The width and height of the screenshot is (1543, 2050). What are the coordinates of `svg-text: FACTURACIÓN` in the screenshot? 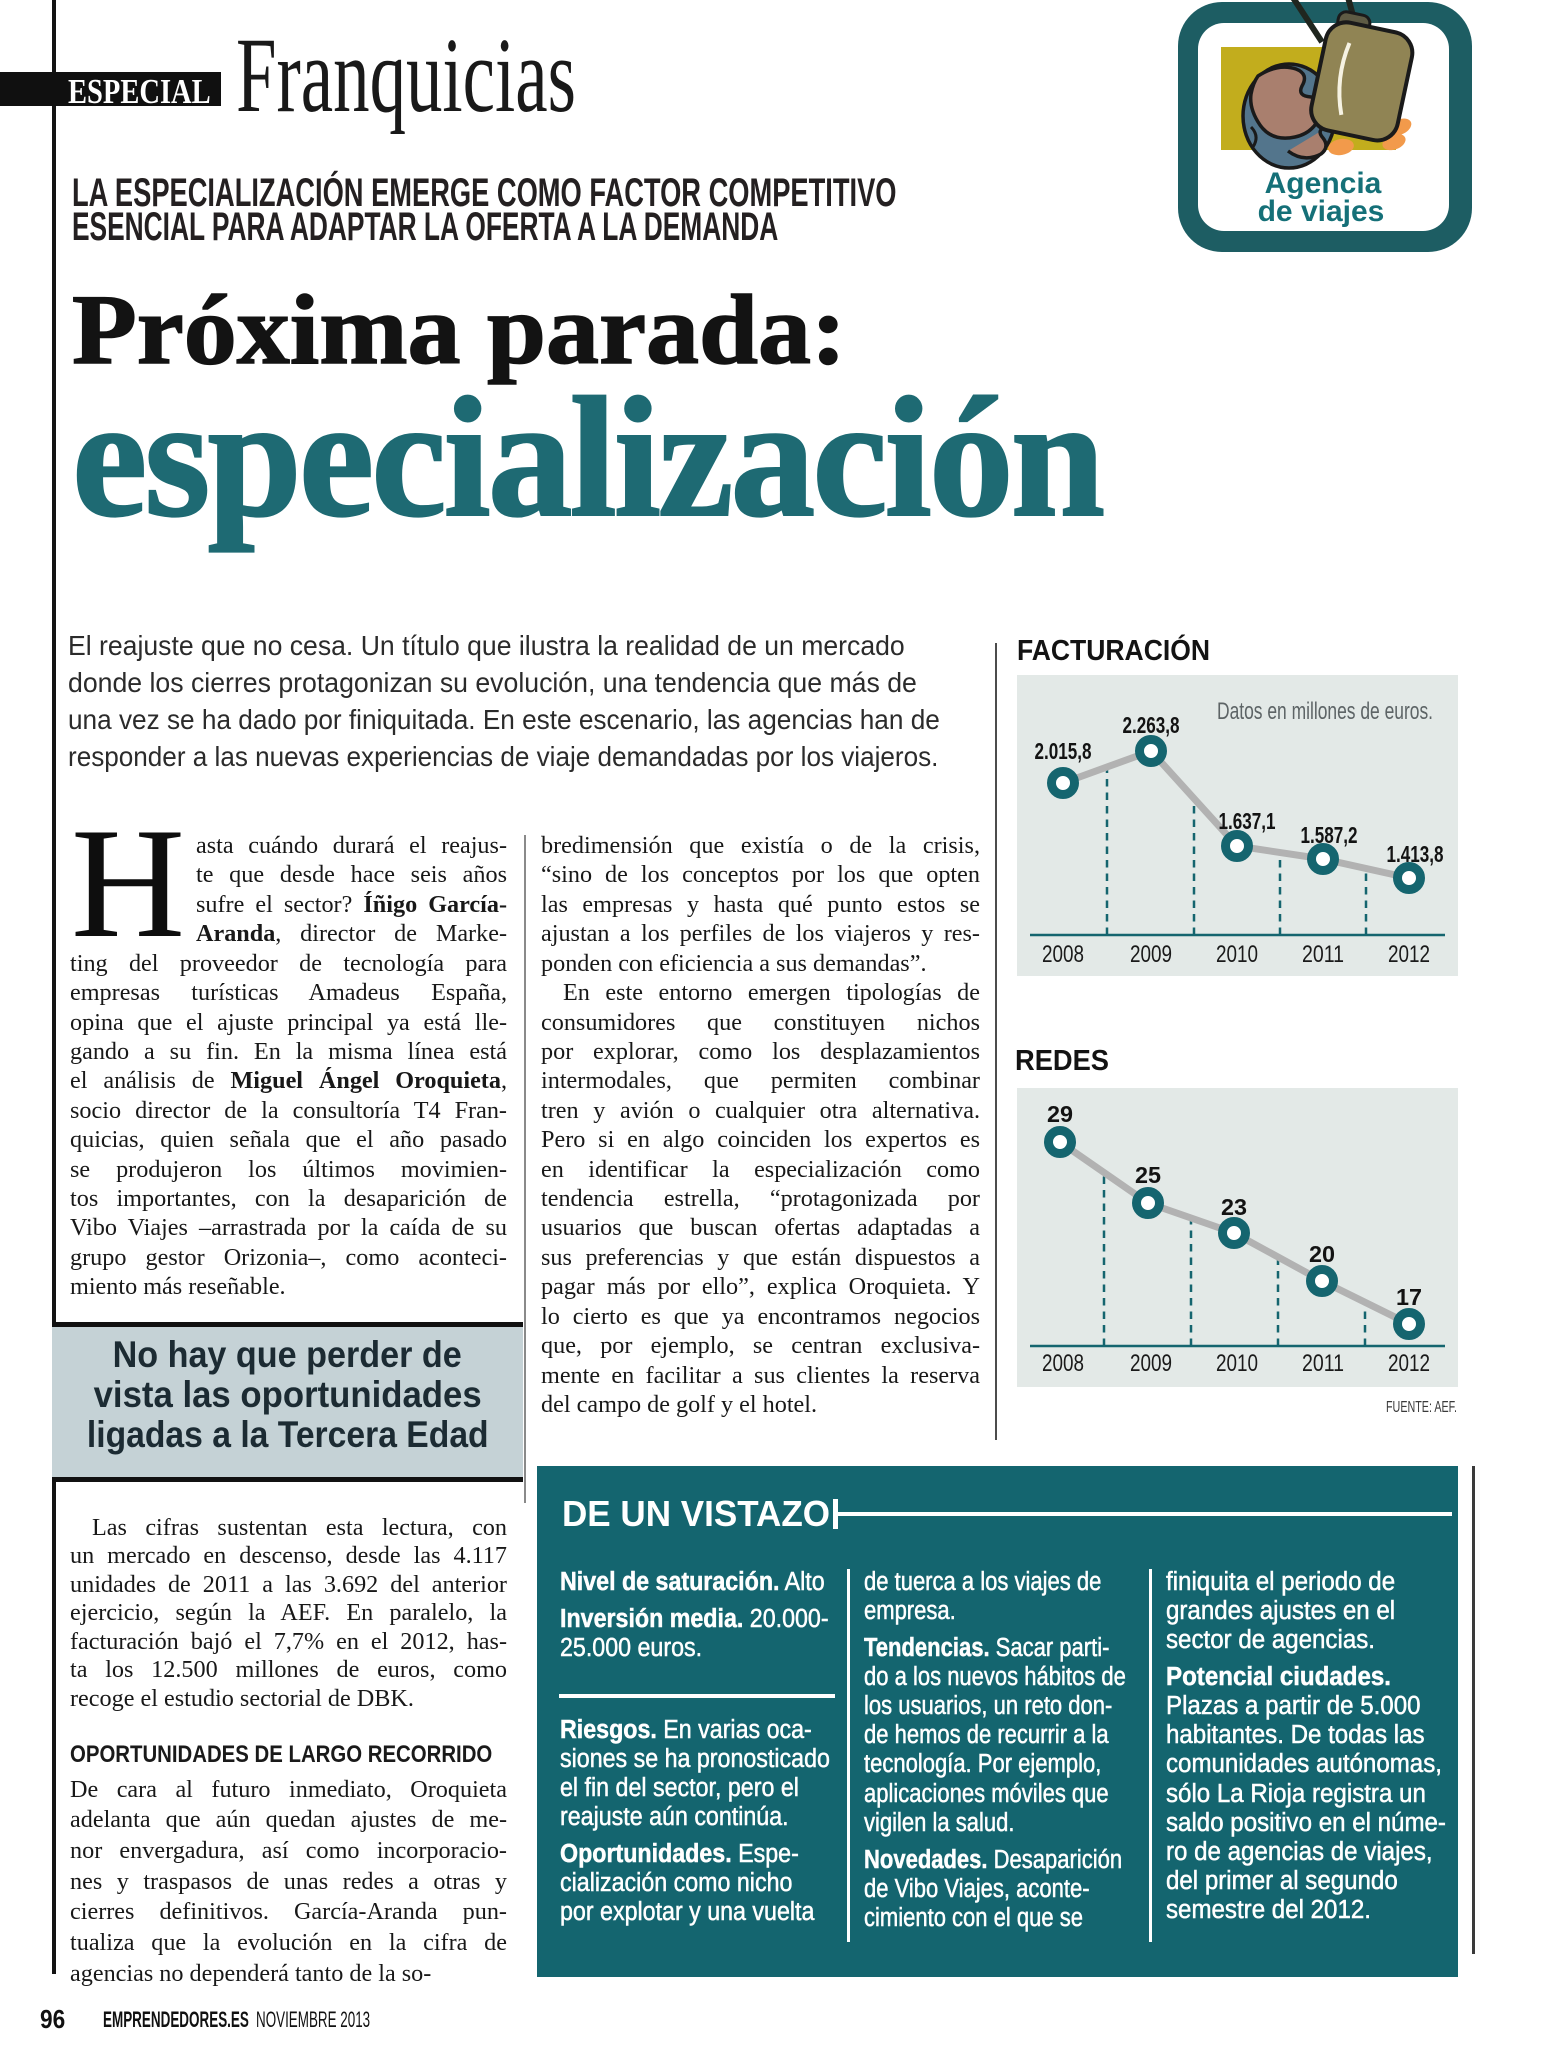 It's located at (1113, 650).